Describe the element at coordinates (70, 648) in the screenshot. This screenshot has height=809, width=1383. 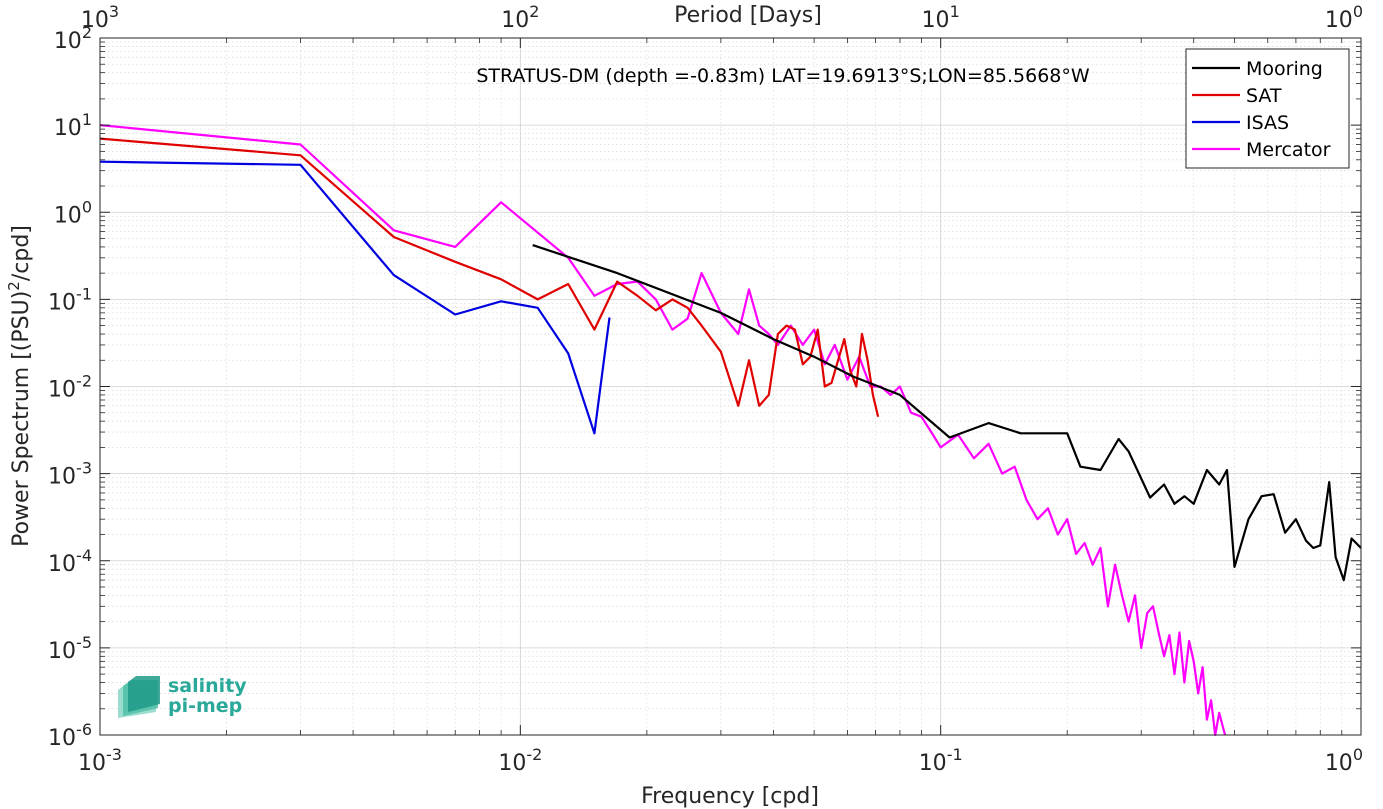
I see `y-tick-label: 10⁻⁵` at that location.